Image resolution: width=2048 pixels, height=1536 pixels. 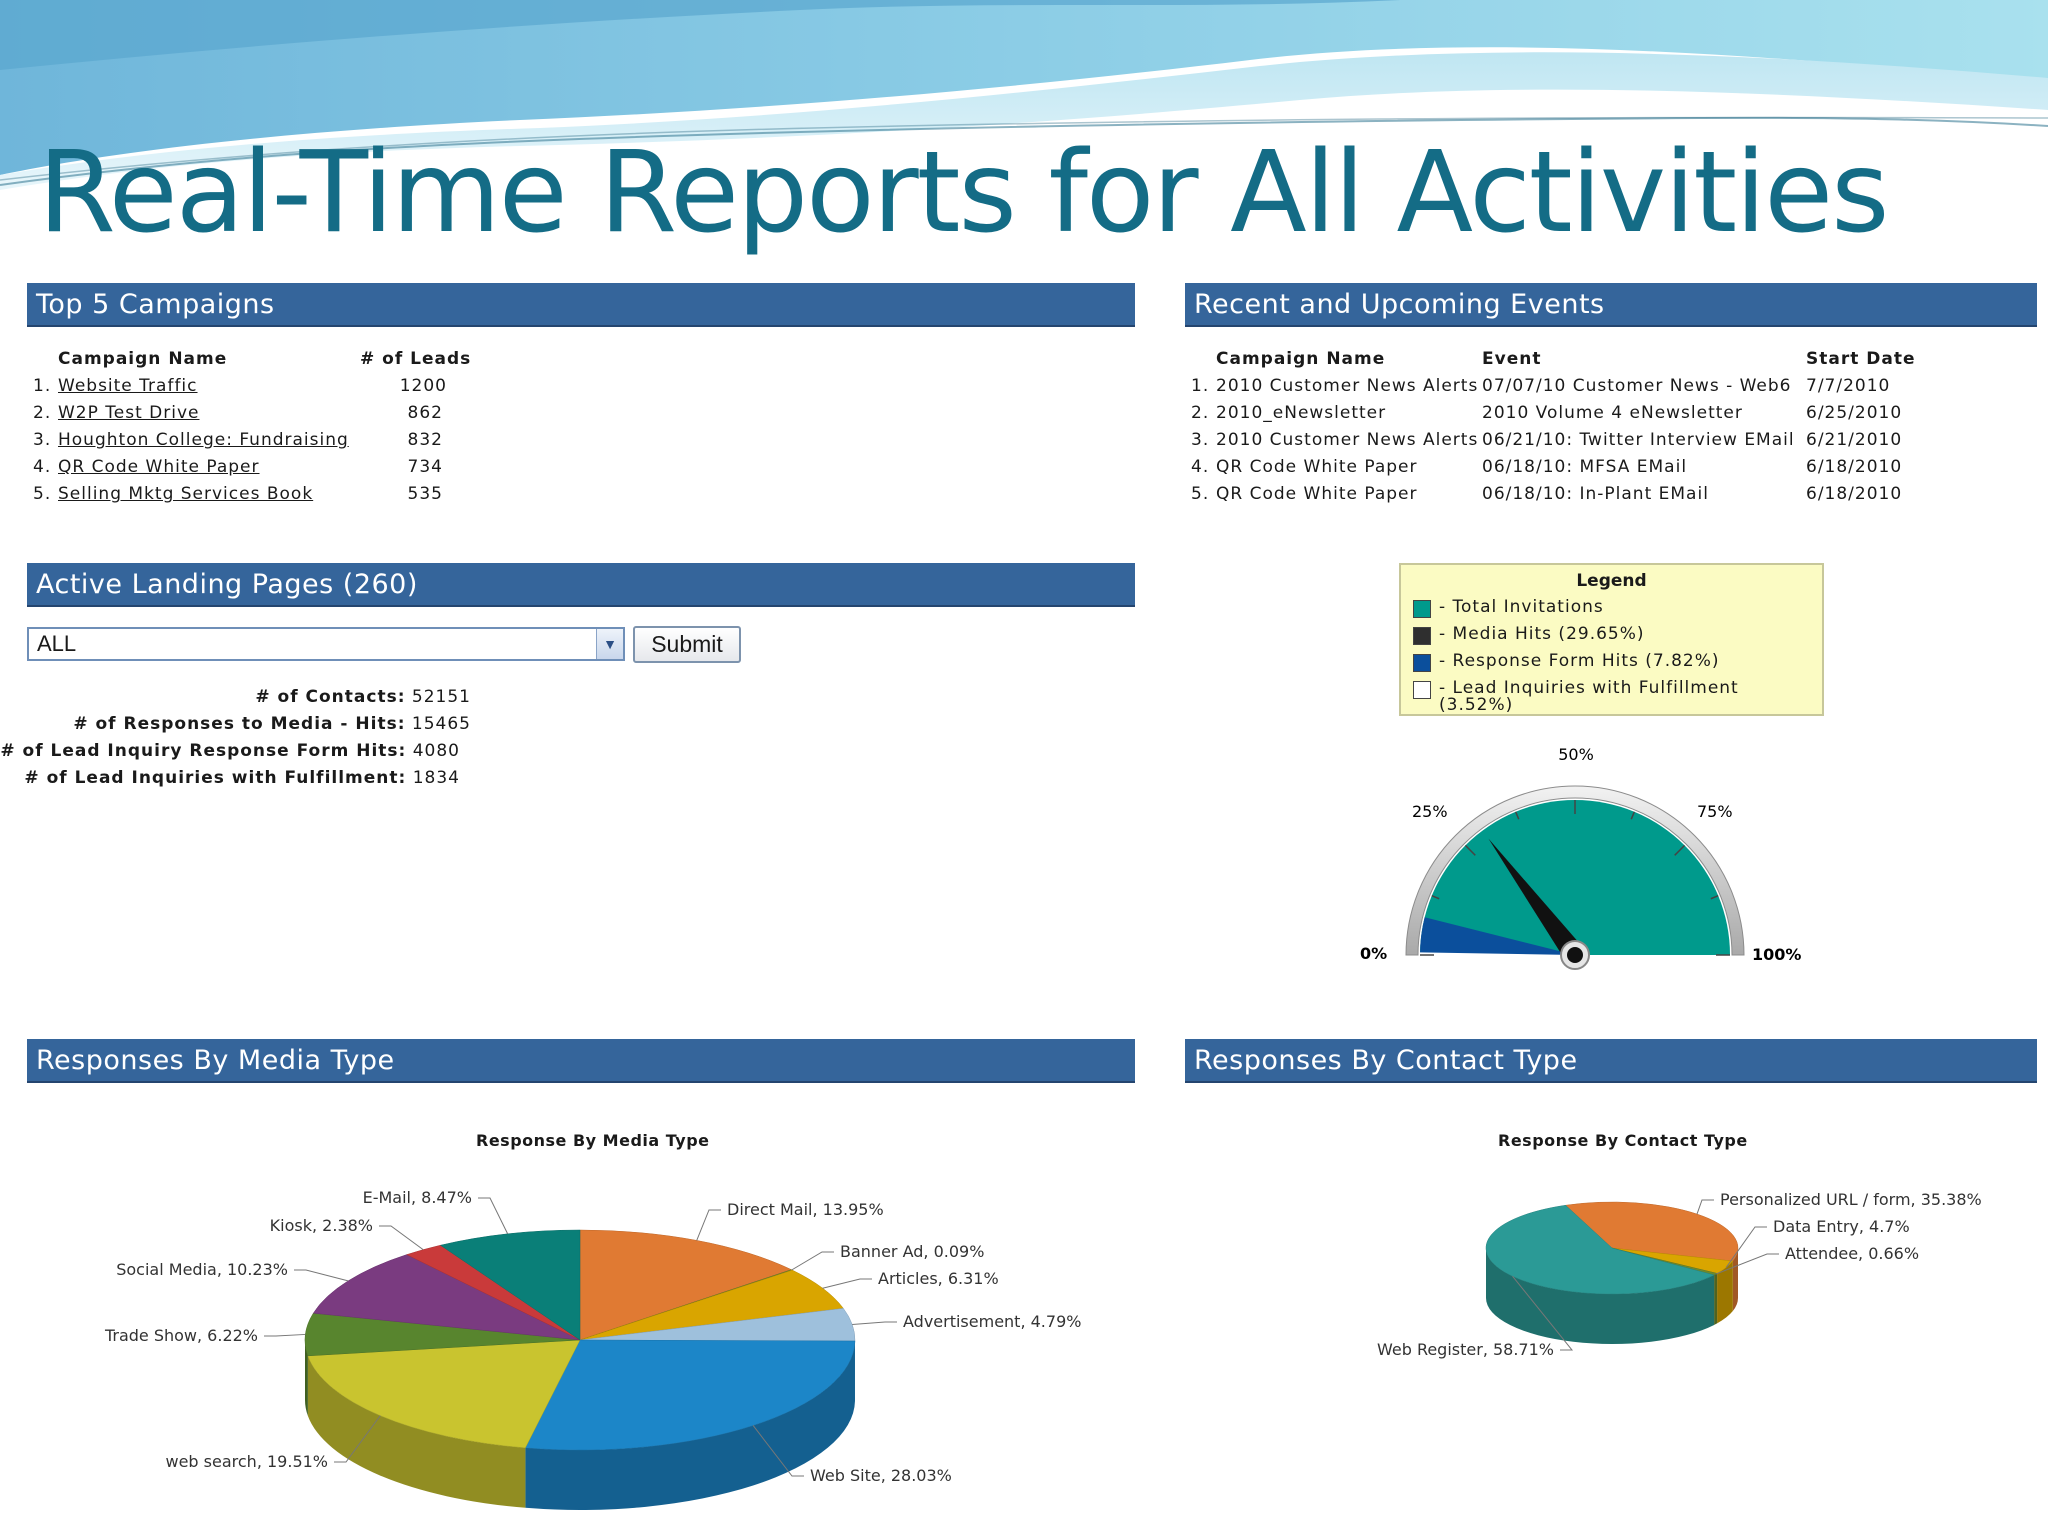 I want to click on legend-label-continued: (3.52%), so click(x=1476, y=705).